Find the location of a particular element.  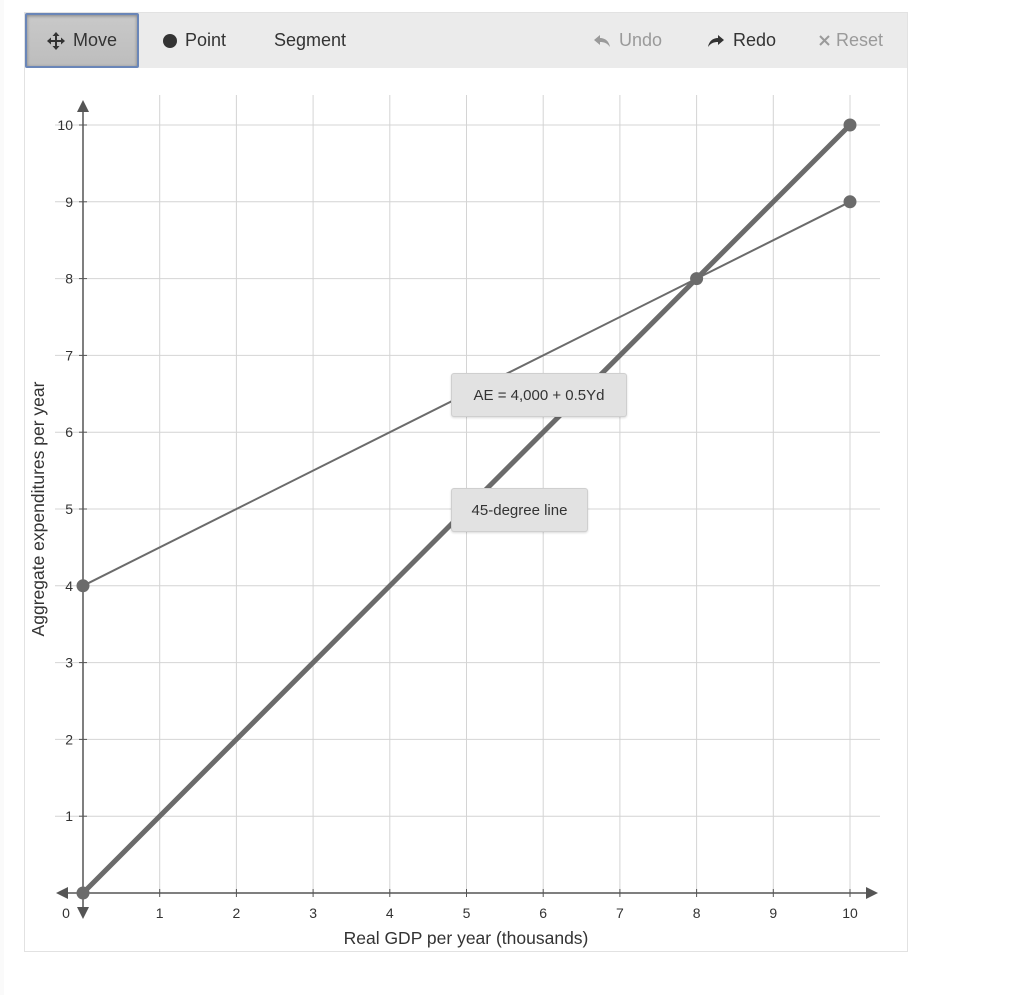

reset-button: Reset is located at coordinates (851, 40).